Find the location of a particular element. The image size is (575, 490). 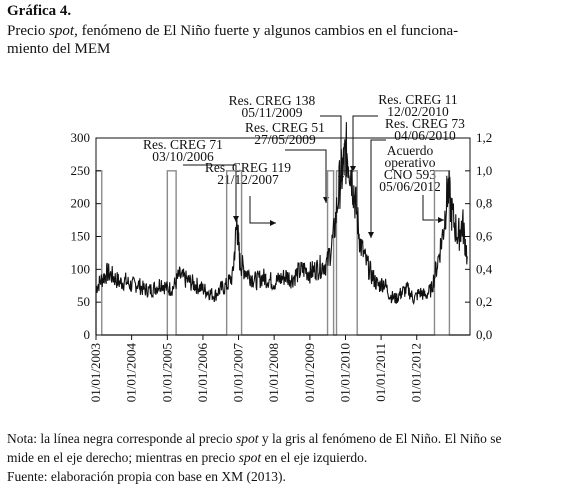

y-right-tick-label: 1,2 is located at coordinates (484, 137).